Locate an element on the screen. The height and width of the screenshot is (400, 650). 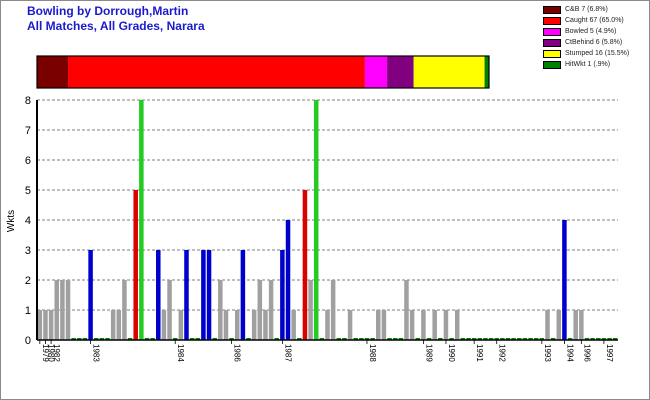
y-tick-label: 6 is located at coordinates (28, 161).